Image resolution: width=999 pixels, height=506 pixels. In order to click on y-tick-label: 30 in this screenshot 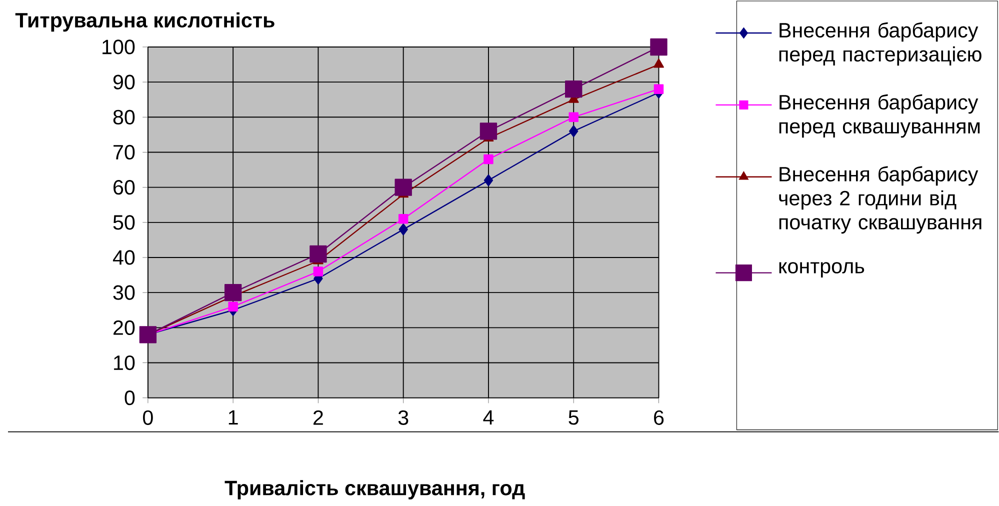, I will do `click(124, 292)`.